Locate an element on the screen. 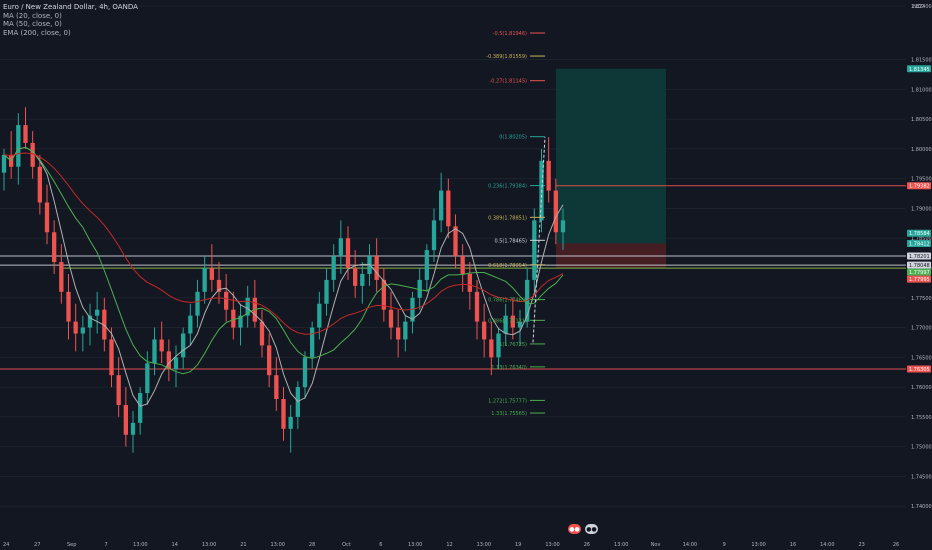 The width and height of the screenshot is (932, 550). price-label: 1.77995 is located at coordinates (919, 280).